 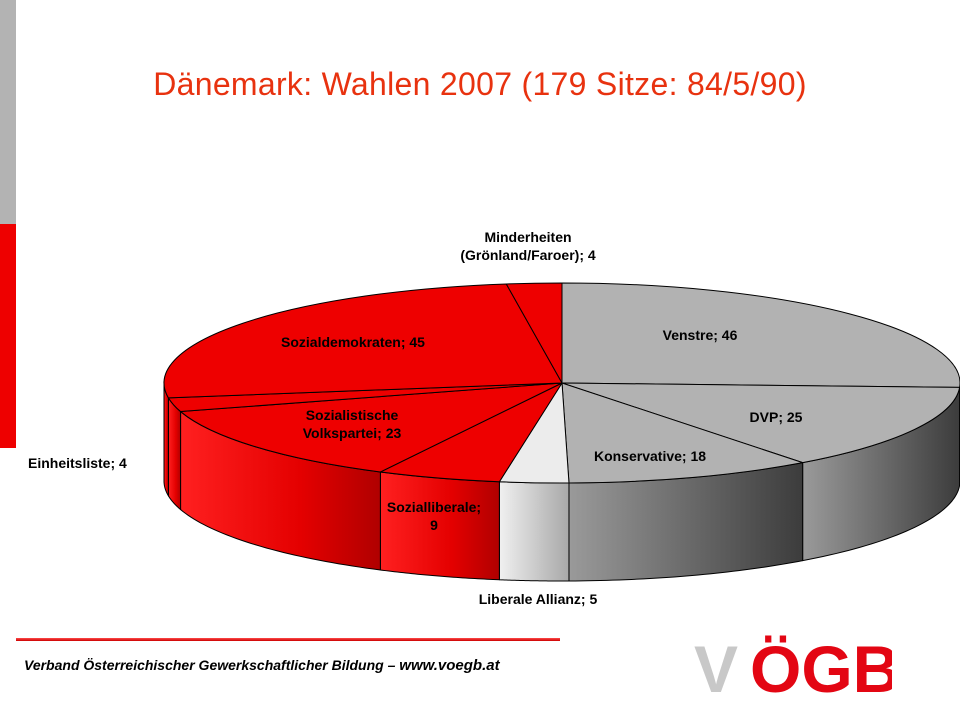 I want to click on data-label-venstre: Venstre; 46, so click(x=700, y=335).